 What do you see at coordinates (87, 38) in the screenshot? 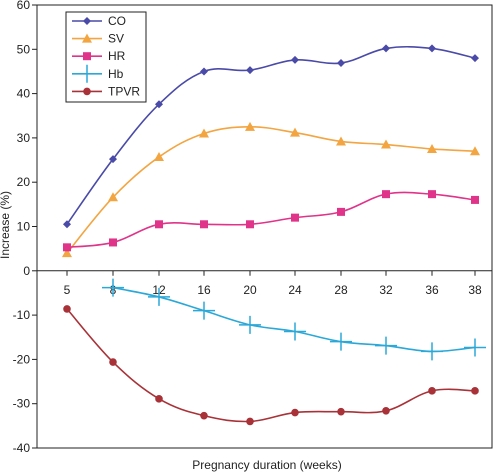
I see `legend-marker-sv` at bounding box center [87, 38].